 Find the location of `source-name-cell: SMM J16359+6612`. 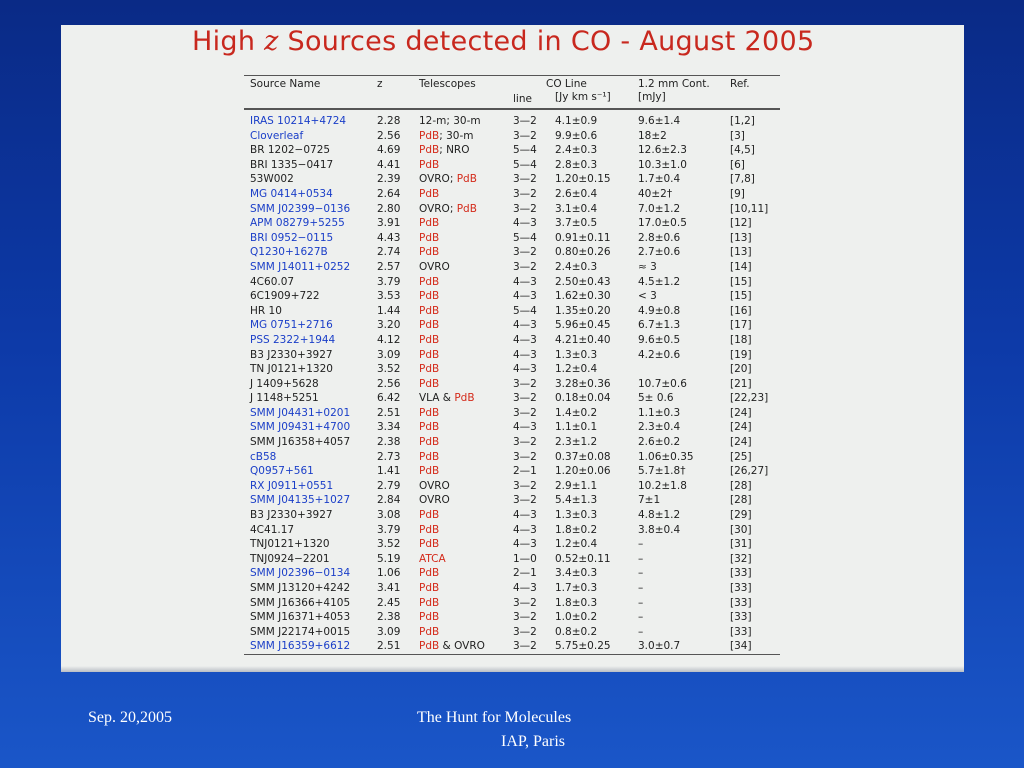

source-name-cell: SMM J16359+6612 is located at coordinates (300, 646).